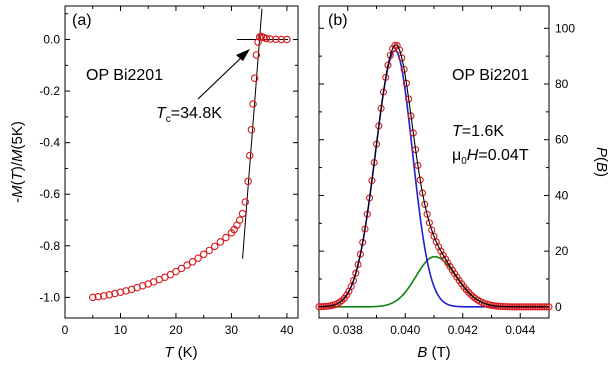 The height and width of the screenshot is (370, 609). Describe the element at coordinates (121, 330) in the screenshot. I see `x-tick-label: 10` at that location.